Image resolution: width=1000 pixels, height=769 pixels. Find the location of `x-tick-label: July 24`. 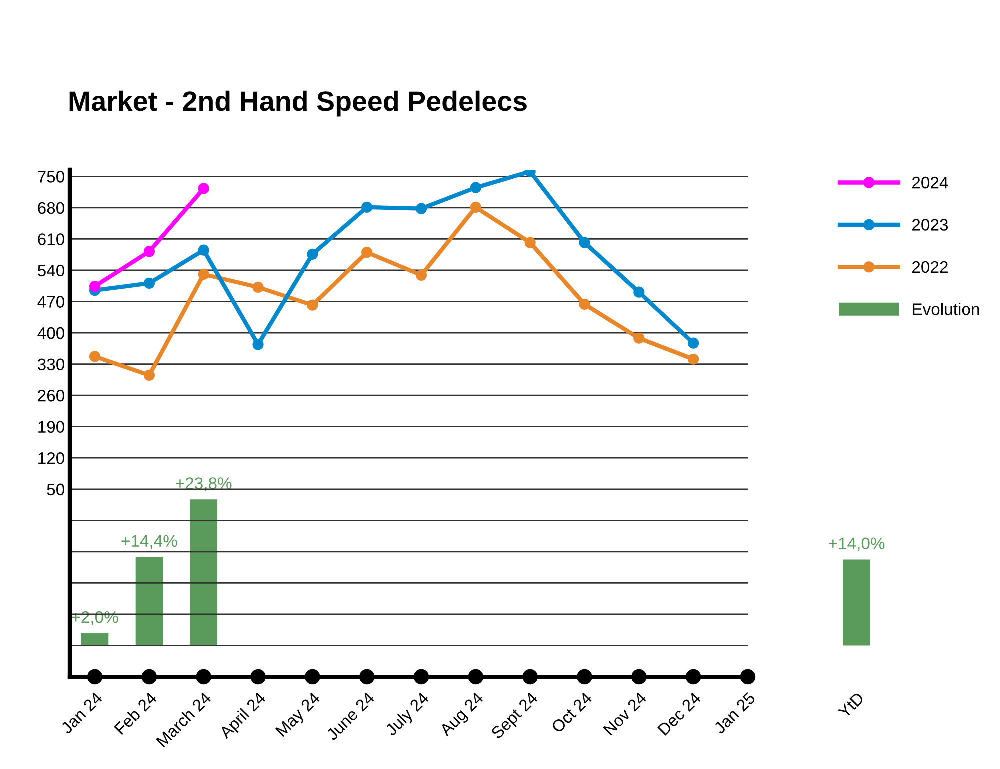

x-tick-label: July 24 is located at coordinates (408, 715).